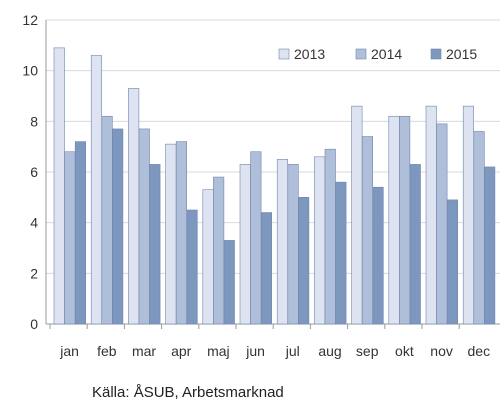 The height and width of the screenshot is (410, 500). Describe the element at coordinates (479, 351) in the screenshot. I see `x-tick-label: dec` at that location.